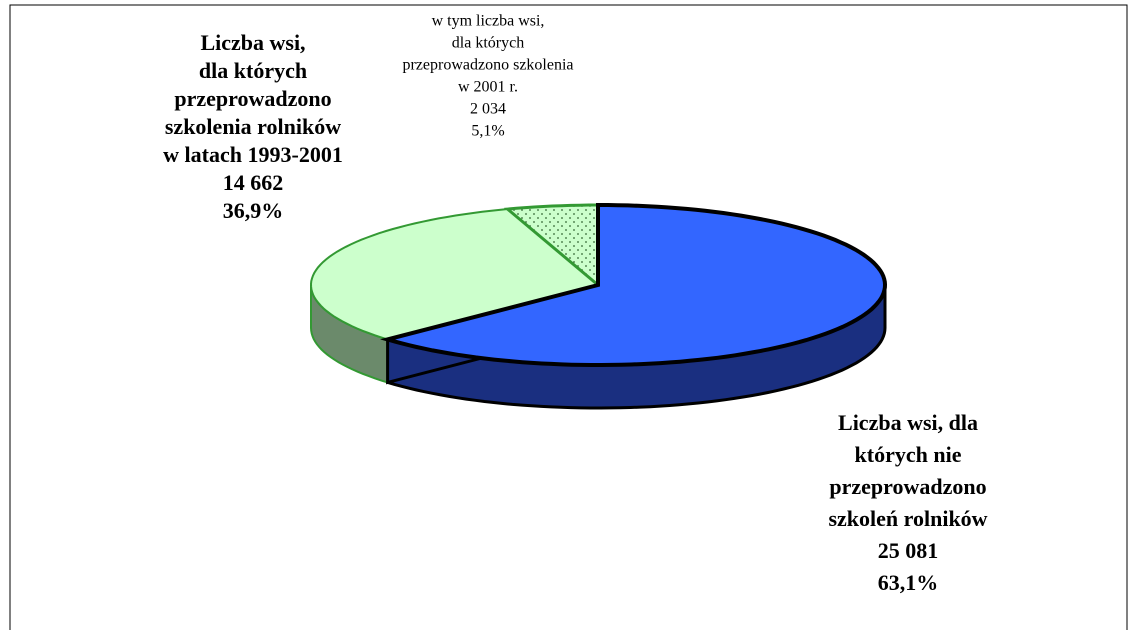  What do you see at coordinates (488, 87) in the screenshot?
I see `slice-label: w 2001 r.` at bounding box center [488, 87].